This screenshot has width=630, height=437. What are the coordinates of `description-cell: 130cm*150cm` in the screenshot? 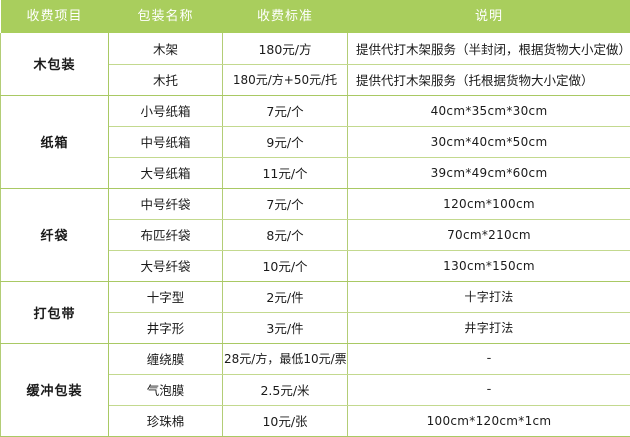 It's located at (489, 265).